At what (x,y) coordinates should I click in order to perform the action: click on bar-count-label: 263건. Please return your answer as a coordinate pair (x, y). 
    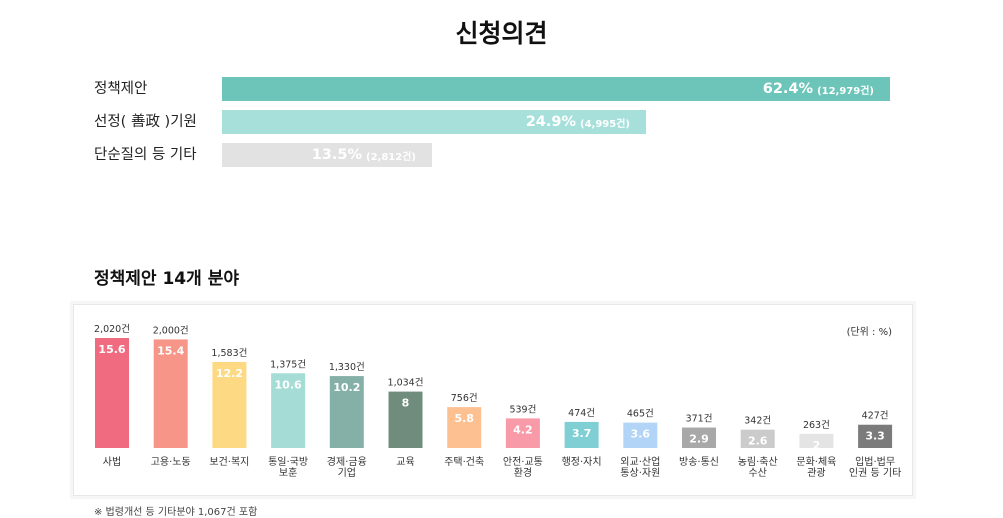
    Looking at the image, I should click on (816, 425).